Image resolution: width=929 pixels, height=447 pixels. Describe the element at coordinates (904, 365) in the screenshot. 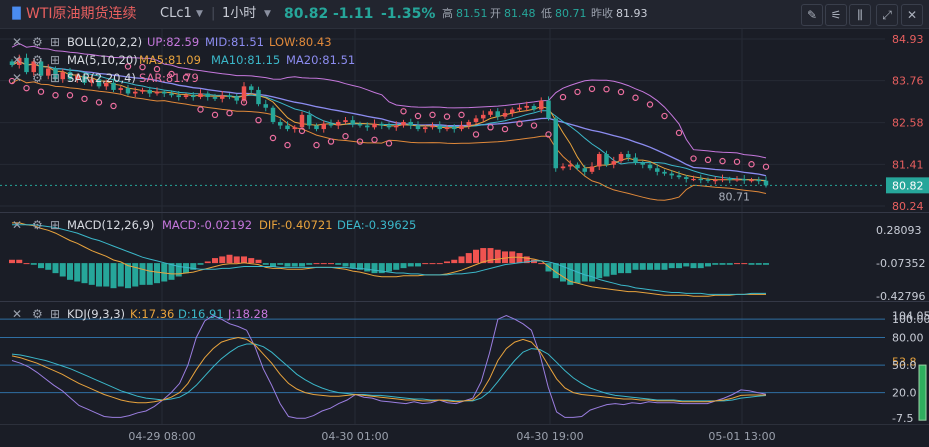

I see `y-tick-label: 50.0` at that location.